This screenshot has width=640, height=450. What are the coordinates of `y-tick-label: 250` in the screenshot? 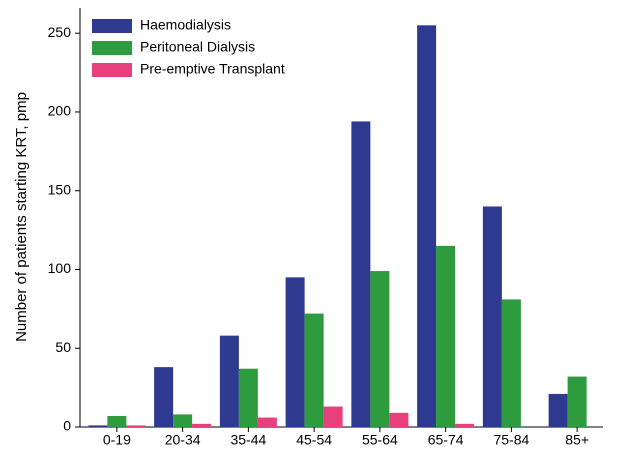 It's located at (60, 32).